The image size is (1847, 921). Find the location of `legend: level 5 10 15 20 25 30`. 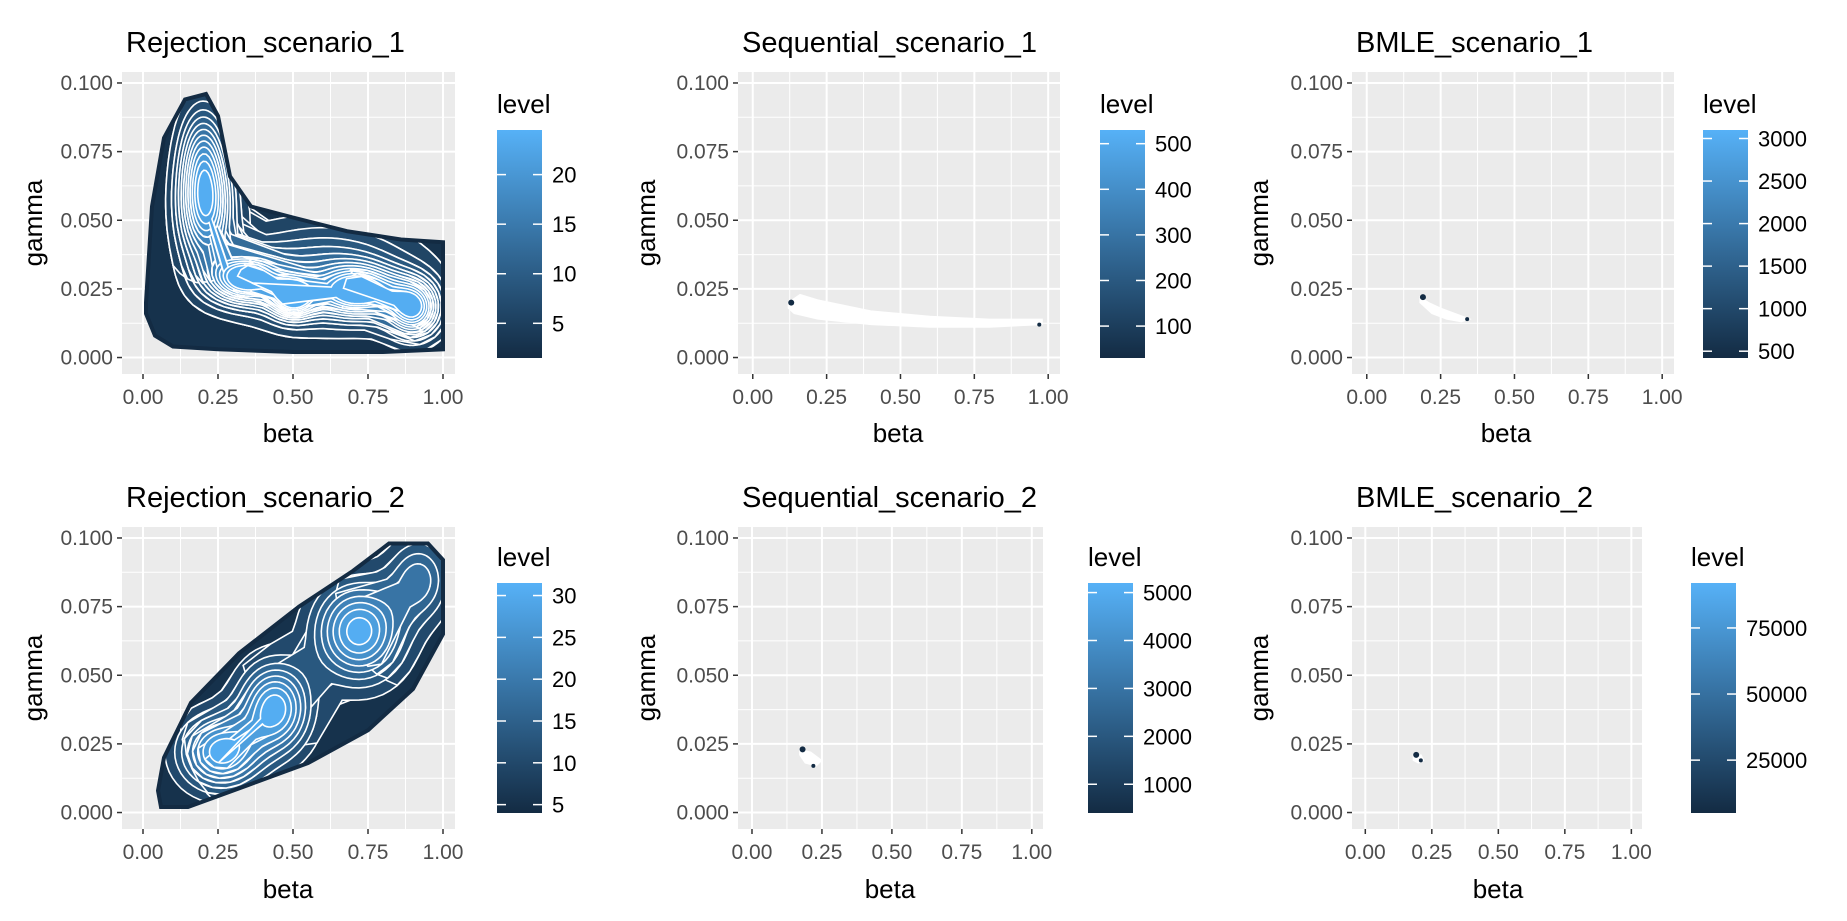

legend: level 5 10 15 20 25 30 is located at coordinates (536, 680).